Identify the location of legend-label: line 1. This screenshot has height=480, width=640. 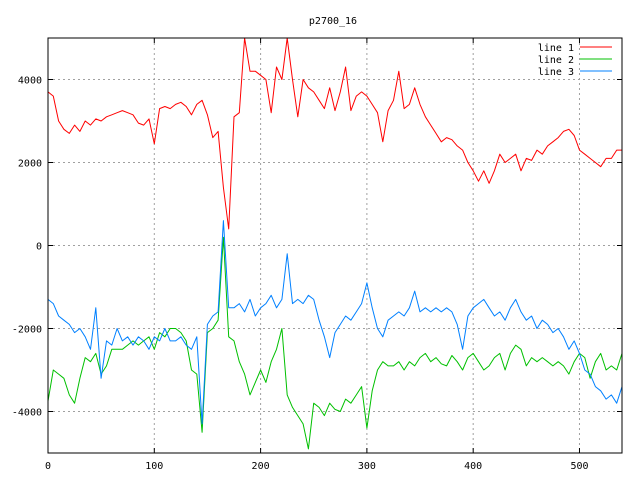
(556, 48).